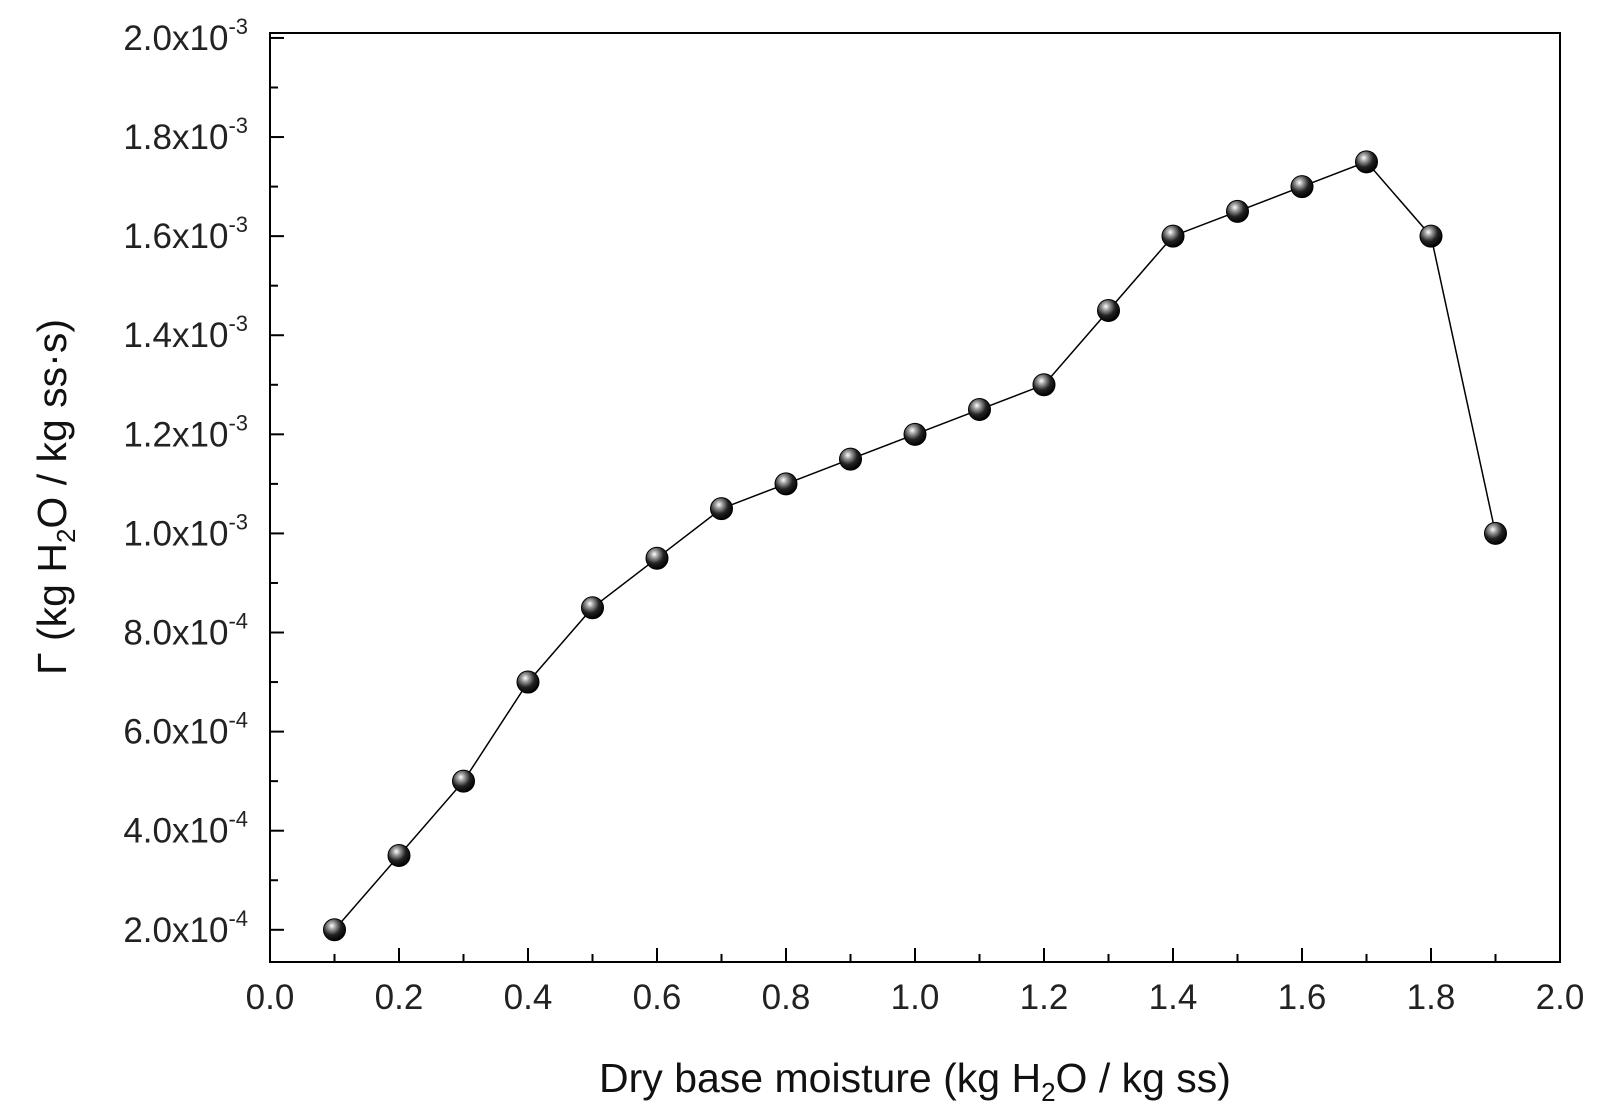 The image size is (1598, 1117). Describe the element at coordinates (915, 997) in the screenshot. I see `x-tick-label: 1.0` at that location.